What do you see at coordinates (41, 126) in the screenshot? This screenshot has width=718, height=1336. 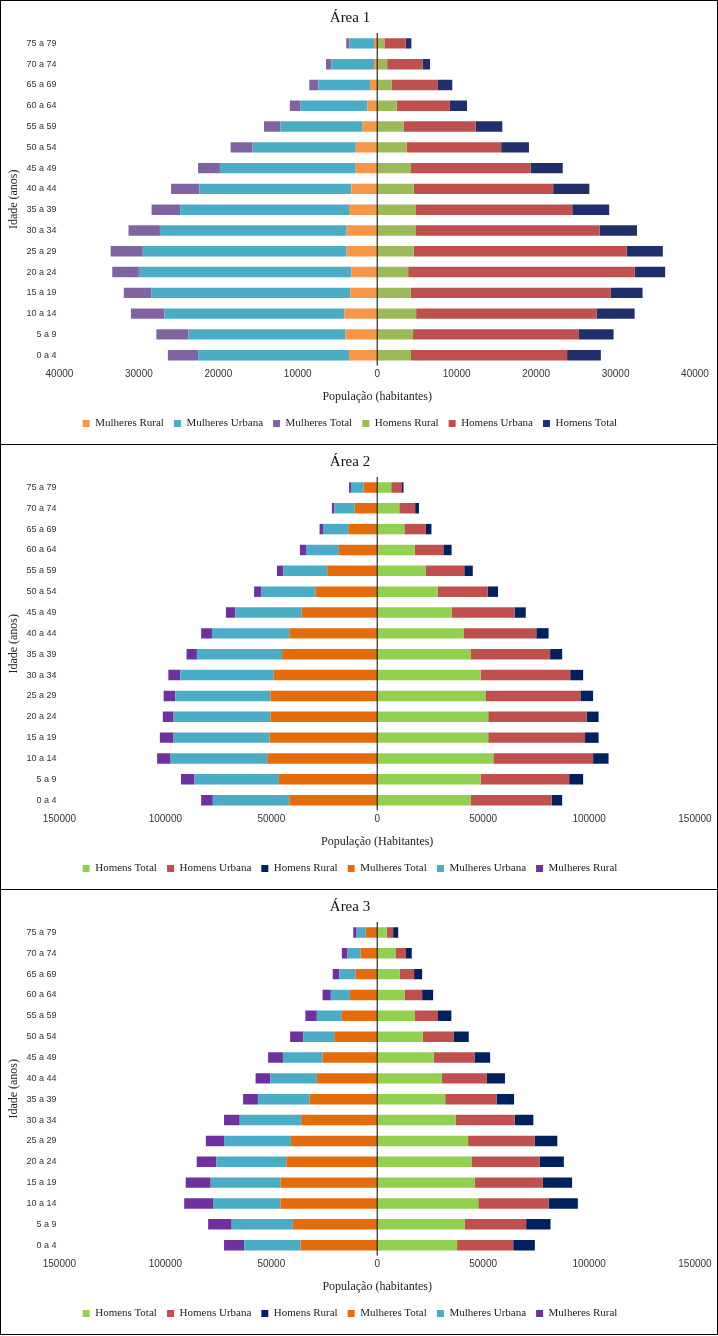 I see `y-tick-label: 55 a 59` at bounding box center [41, 126].